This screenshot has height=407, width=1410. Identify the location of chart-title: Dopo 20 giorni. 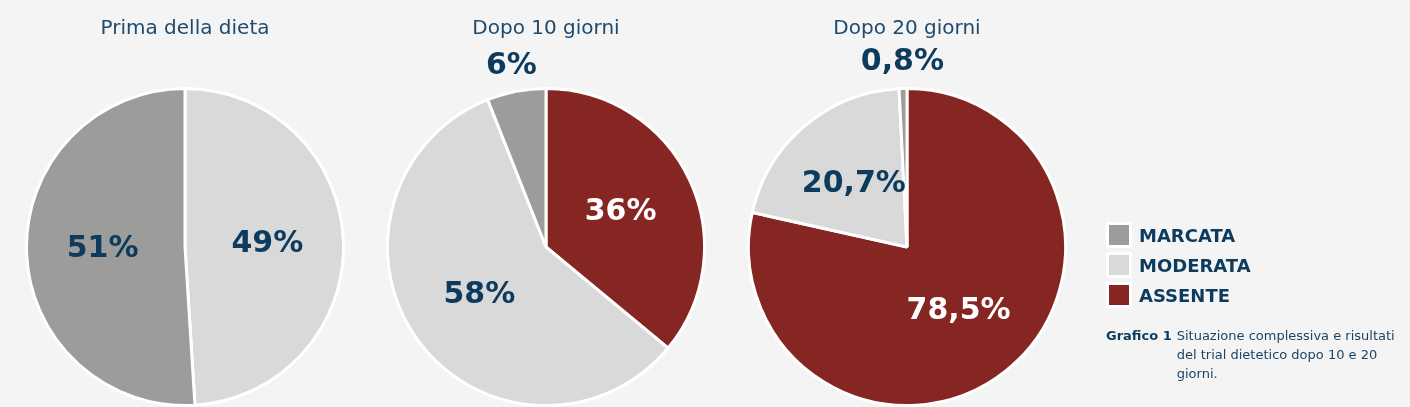
(907, 27).